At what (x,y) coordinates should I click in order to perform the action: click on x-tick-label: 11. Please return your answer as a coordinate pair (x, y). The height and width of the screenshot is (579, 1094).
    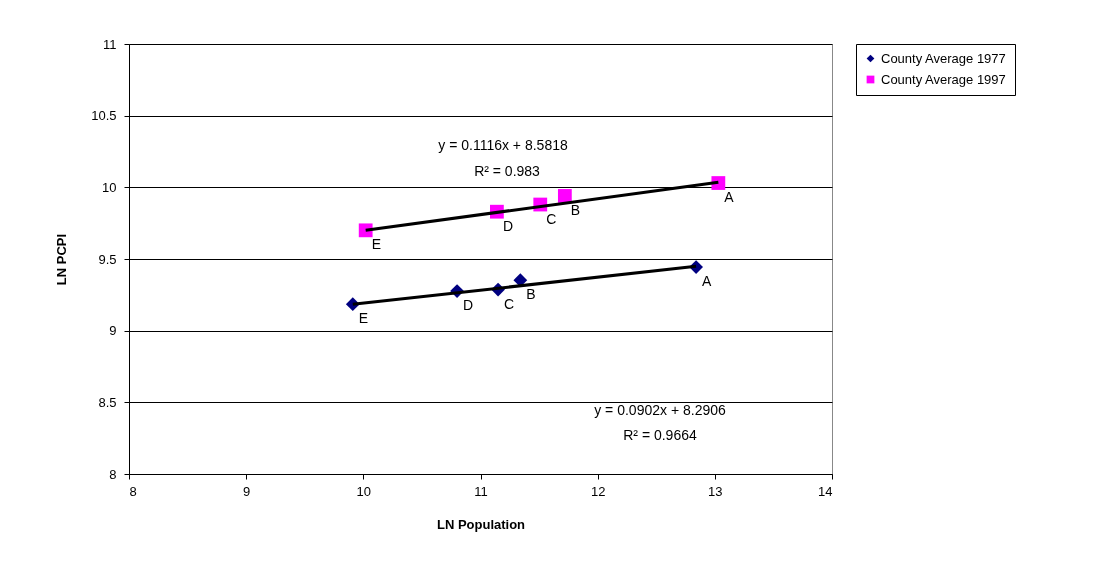
    Looking at the image, I should click on (481, 491).